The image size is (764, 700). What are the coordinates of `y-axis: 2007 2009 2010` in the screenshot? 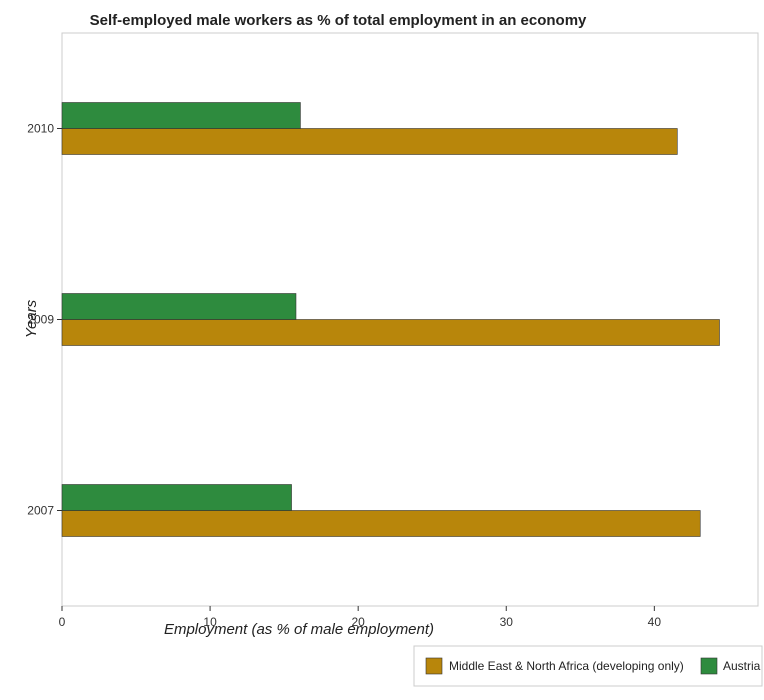 It's located at (44, 320).